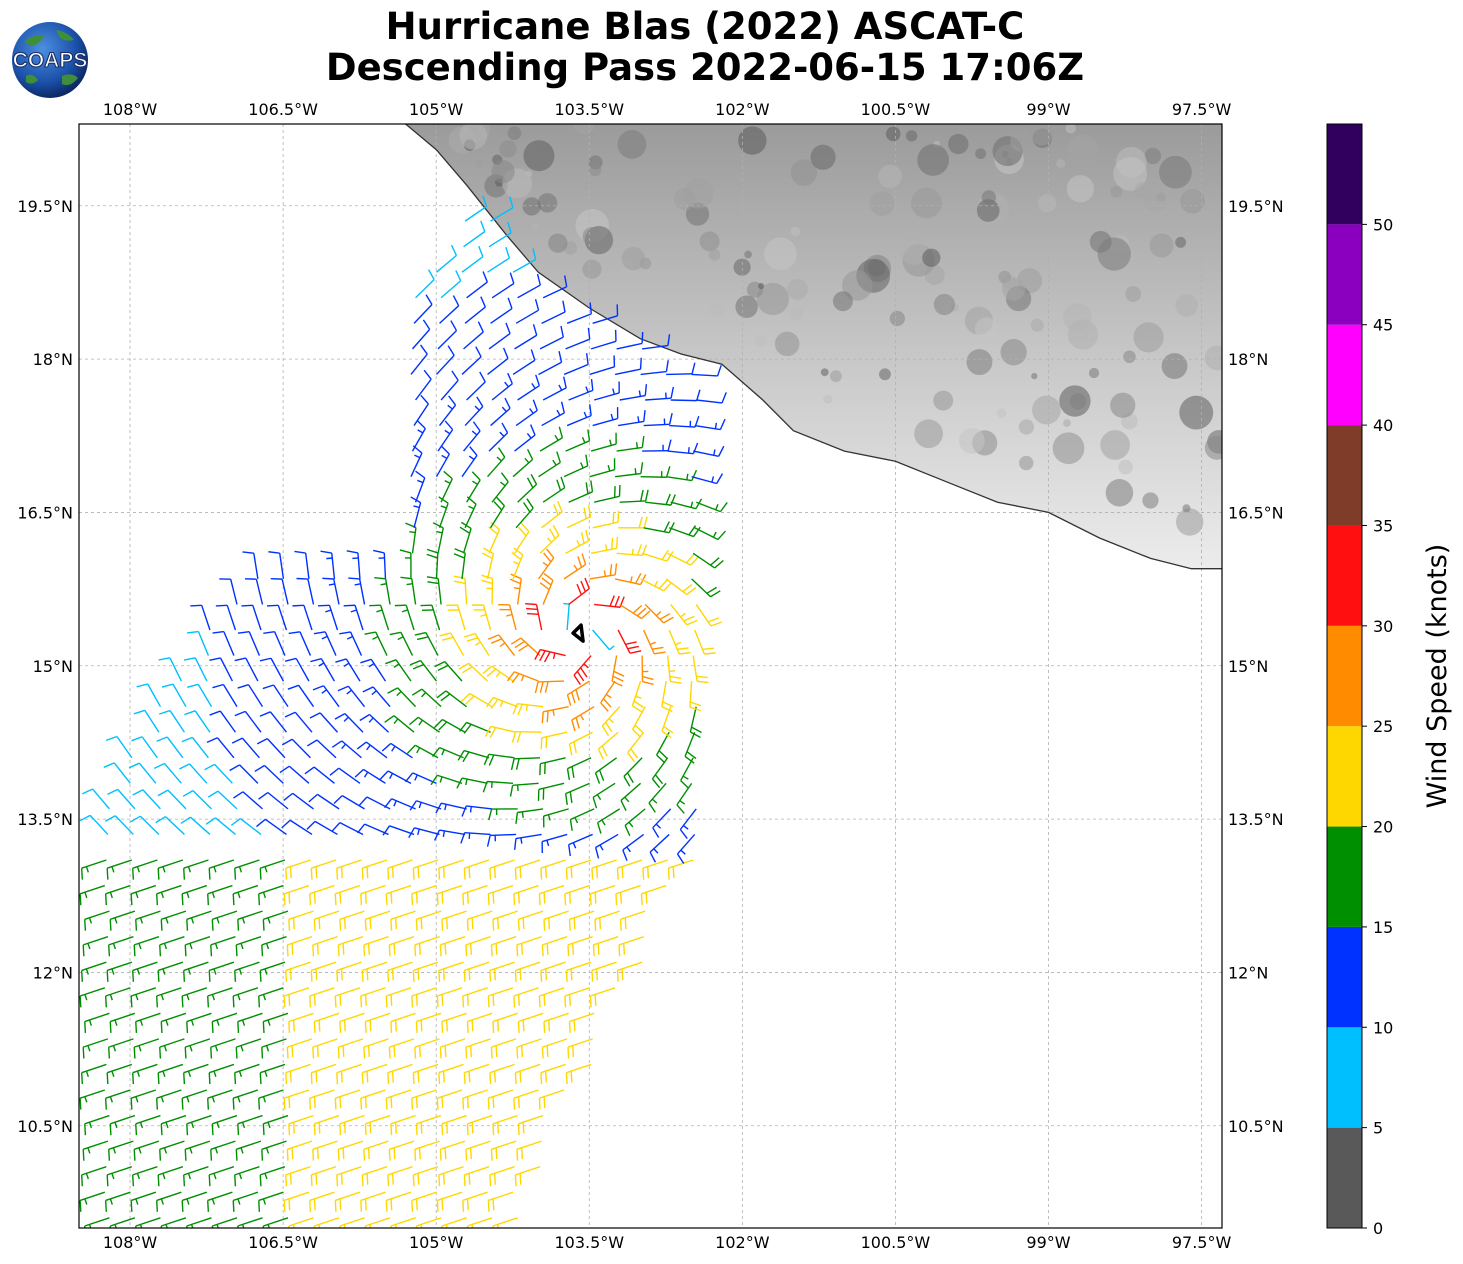 The height and width of the screenshot is (1264, 1463). What do you see at coordinates (1344, 1177) in the screenshot?
I see `colorbar-segment` at bounding box center [1344, 1177].